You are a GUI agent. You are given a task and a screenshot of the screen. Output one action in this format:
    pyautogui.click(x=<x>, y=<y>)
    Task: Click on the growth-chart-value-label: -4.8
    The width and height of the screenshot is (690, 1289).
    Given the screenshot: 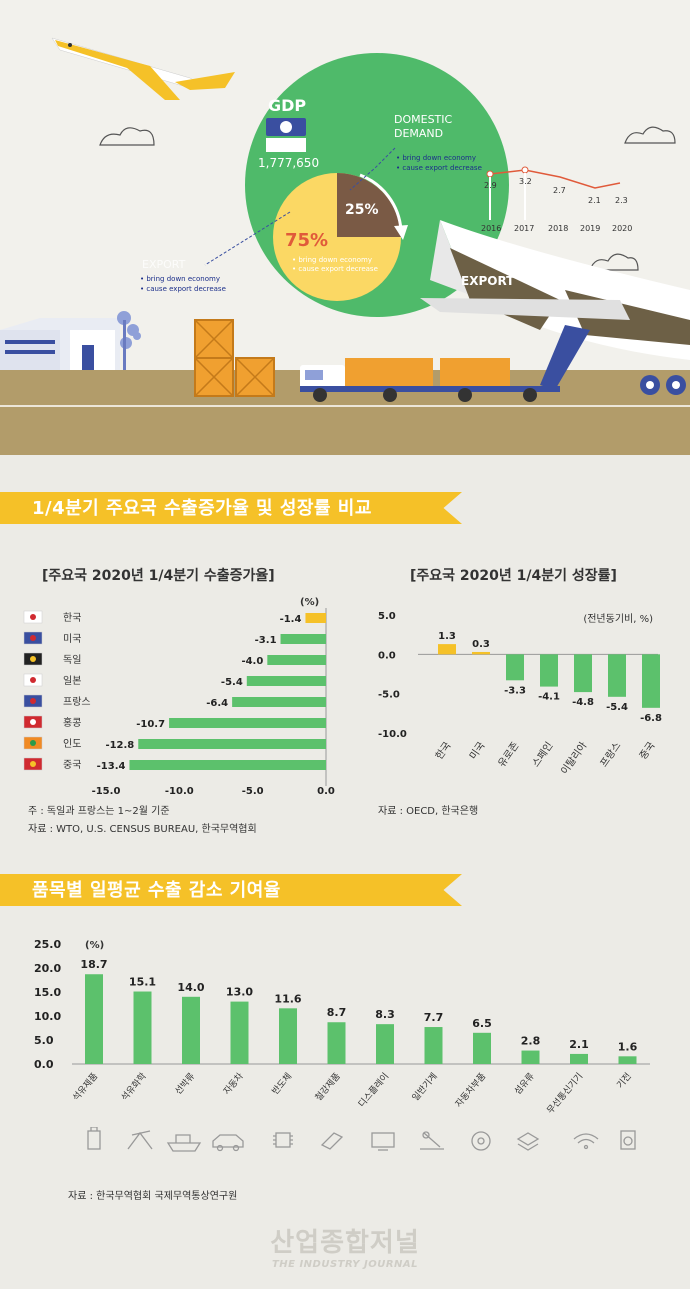 What is the action you would take?
    pyautogui.click(x=583, y=702)
    